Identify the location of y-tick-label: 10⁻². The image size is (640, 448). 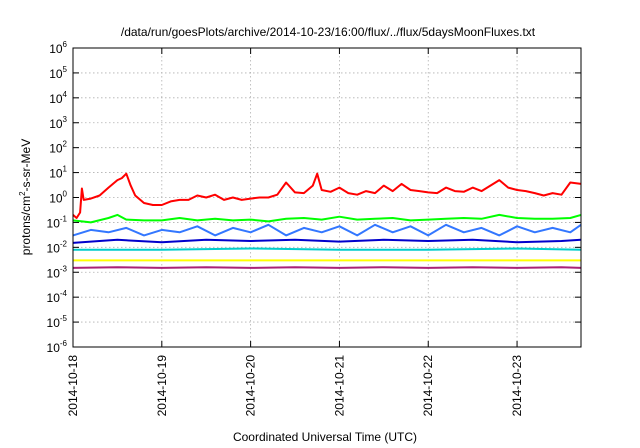
(57, 247).